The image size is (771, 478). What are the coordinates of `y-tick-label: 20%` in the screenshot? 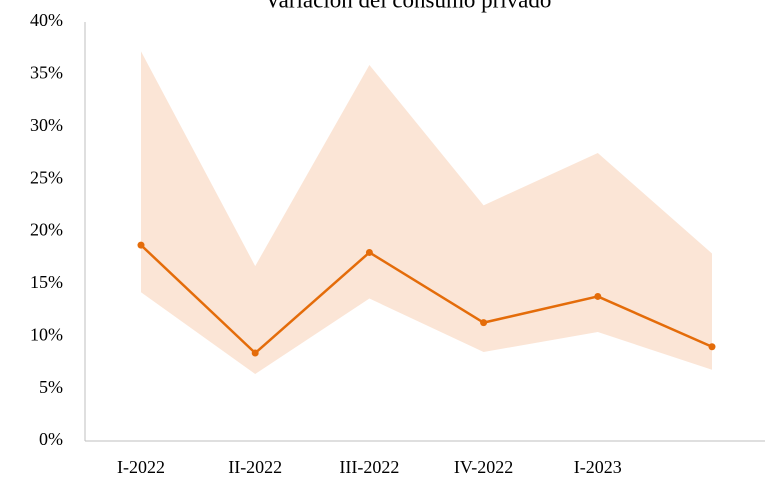 It's located at (46, 230).